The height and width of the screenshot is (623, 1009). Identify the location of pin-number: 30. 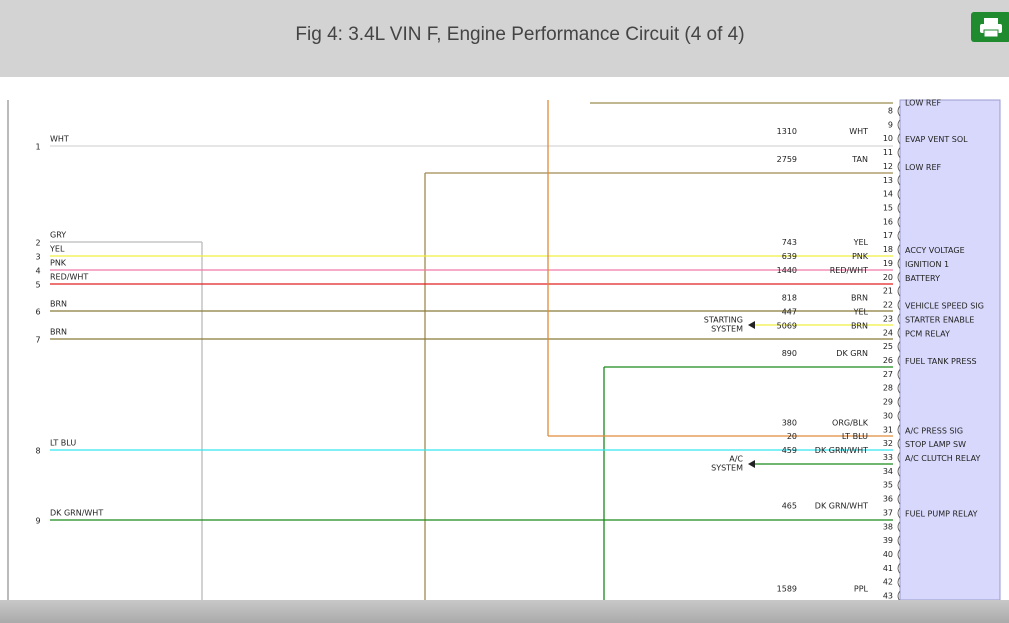
(888, 415).